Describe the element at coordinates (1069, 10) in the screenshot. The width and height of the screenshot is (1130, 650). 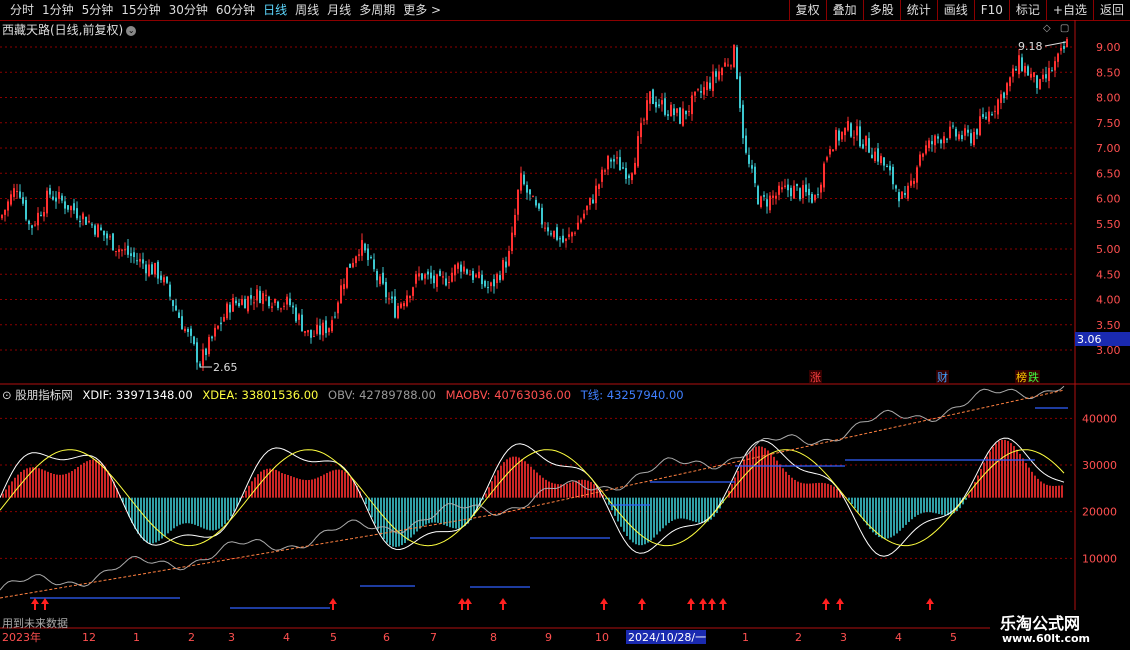
I see `toolbar-button-7: +自选` at that location.